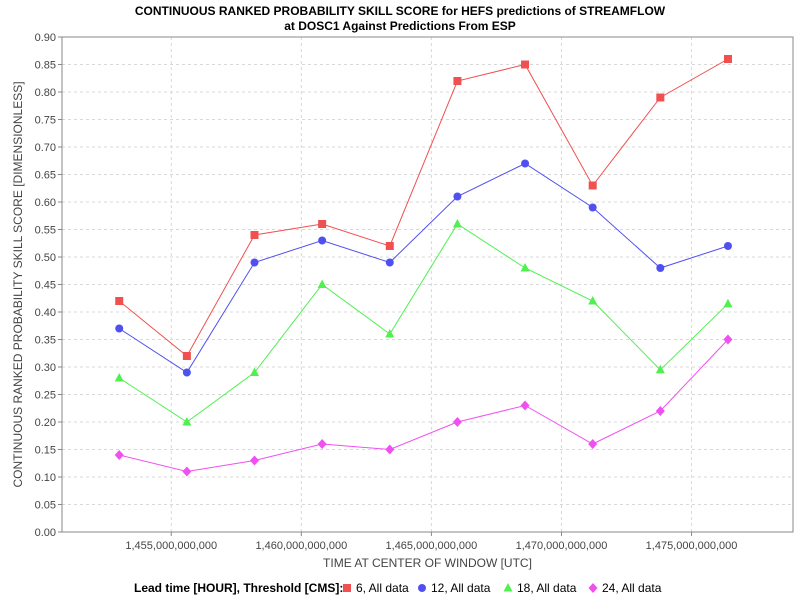 This screenshot has width=800, height=600. I want to click on y-tick-label: 0.20, so click(45, 423).